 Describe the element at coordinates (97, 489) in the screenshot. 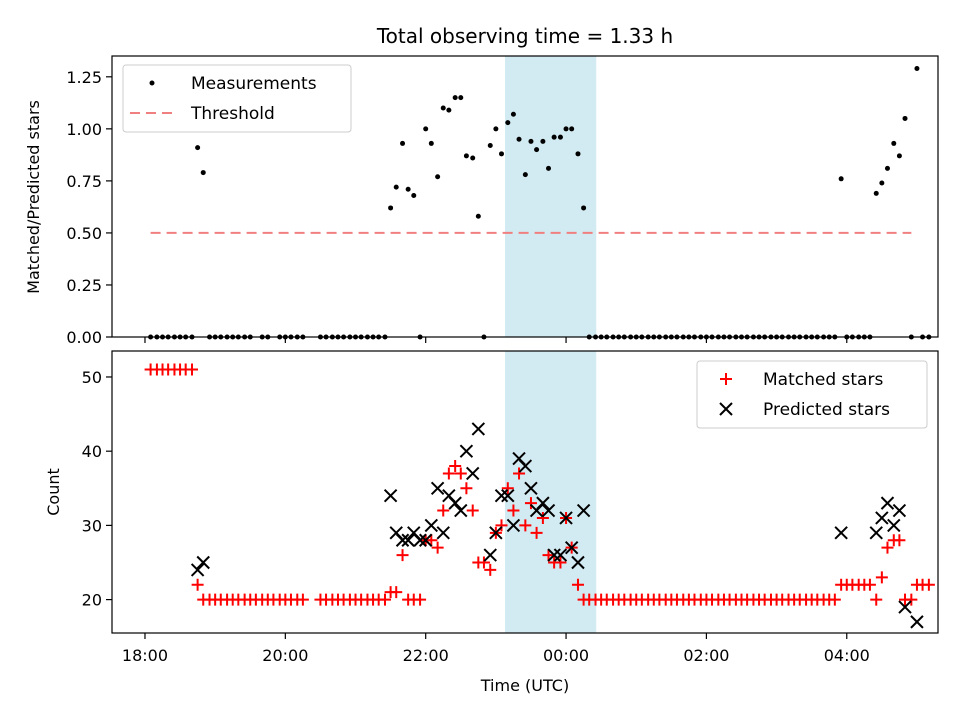

I see `bottom-y-ticks: 20 30 40 50` at that location.